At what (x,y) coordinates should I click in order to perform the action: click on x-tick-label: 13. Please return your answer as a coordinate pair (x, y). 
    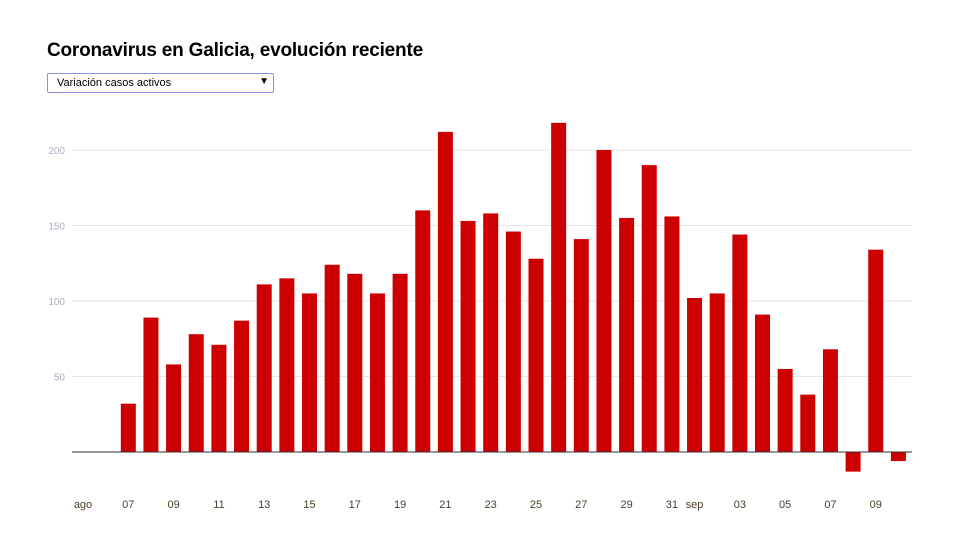
    Looking at the image, I should click on (264, 505).